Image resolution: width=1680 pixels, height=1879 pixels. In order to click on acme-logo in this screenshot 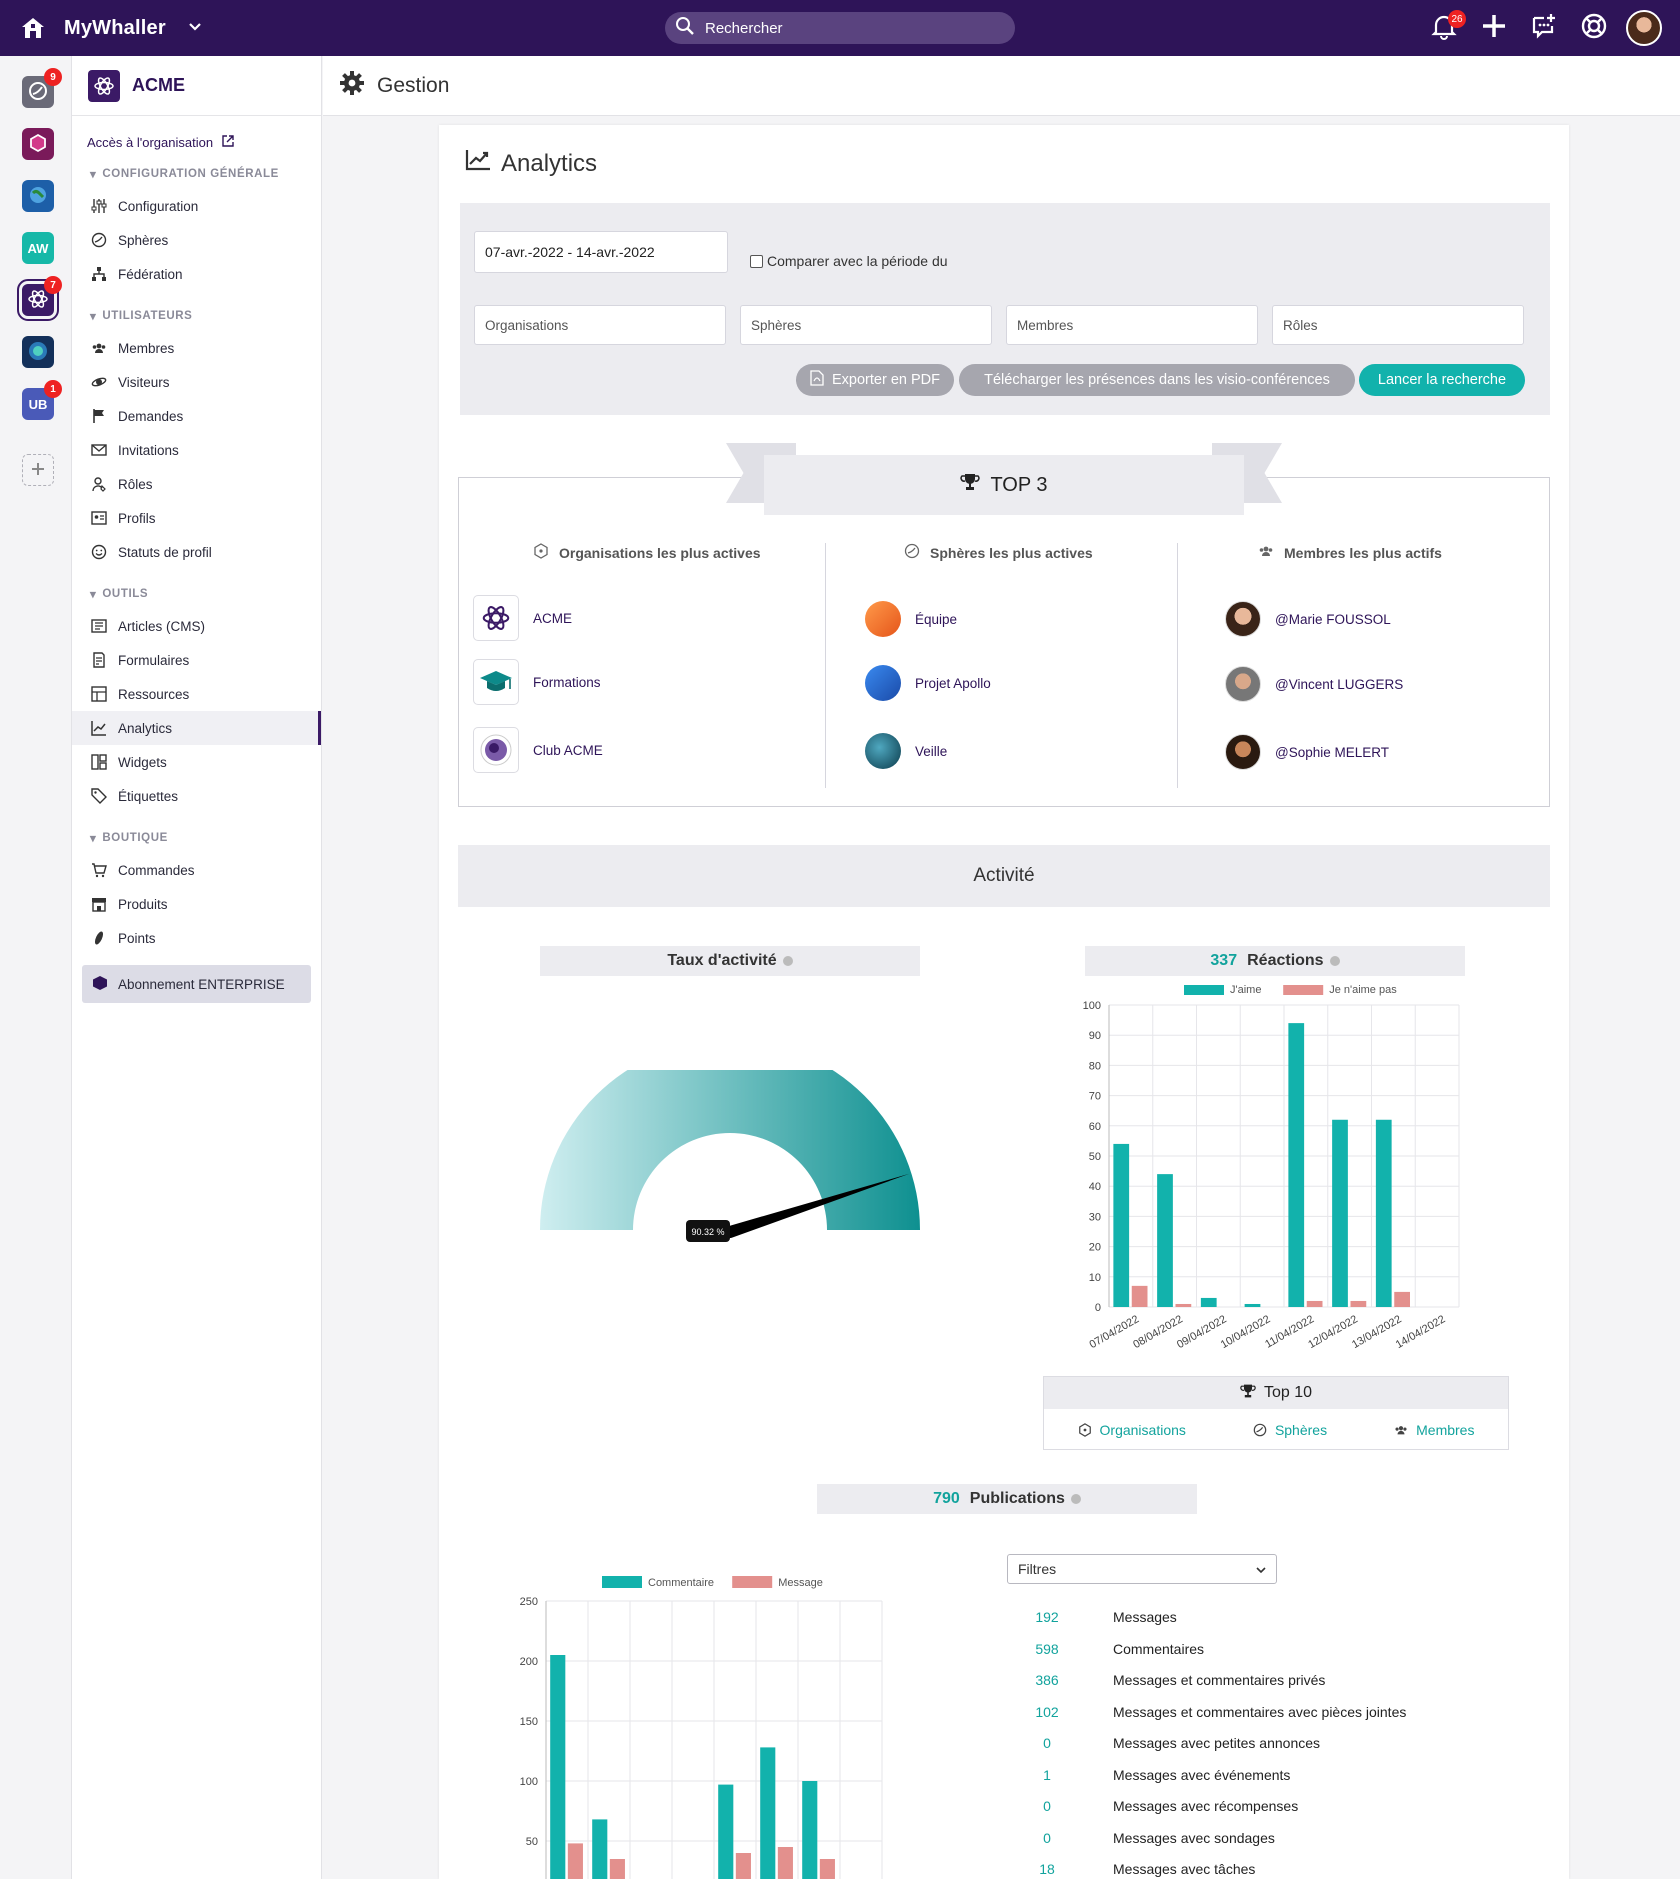, I will do `click(496, 618)`.